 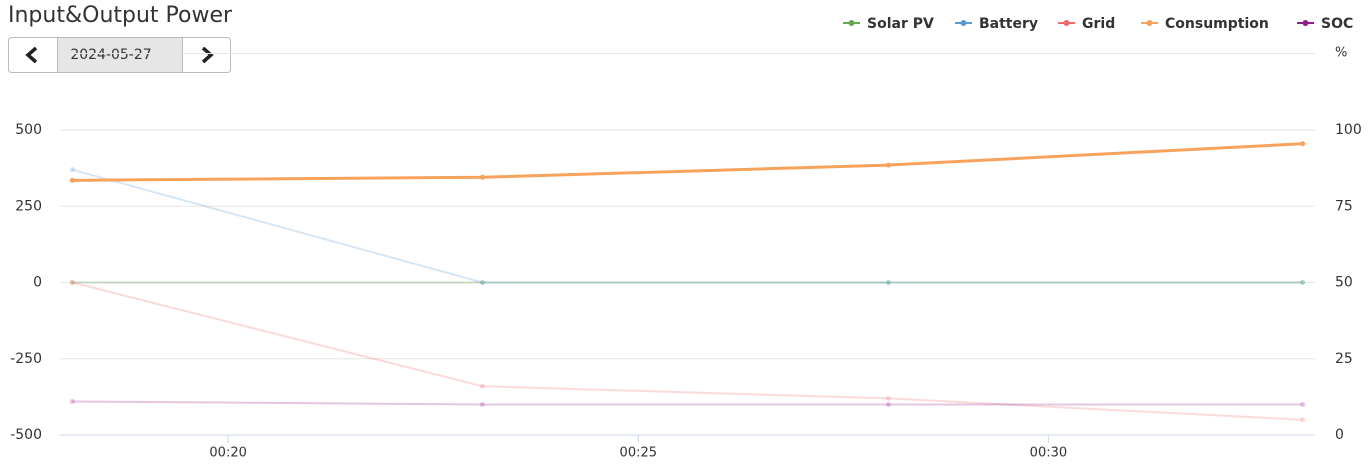 I want to click on prev-button, so click(x=31, y=55).